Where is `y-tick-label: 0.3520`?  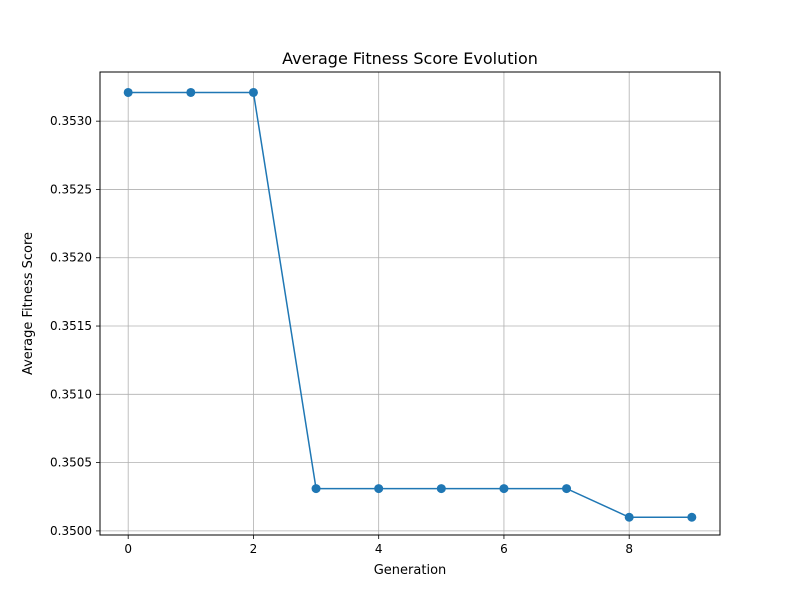
y-tick-label: 0.3520 is located at coordinates (71, 258).